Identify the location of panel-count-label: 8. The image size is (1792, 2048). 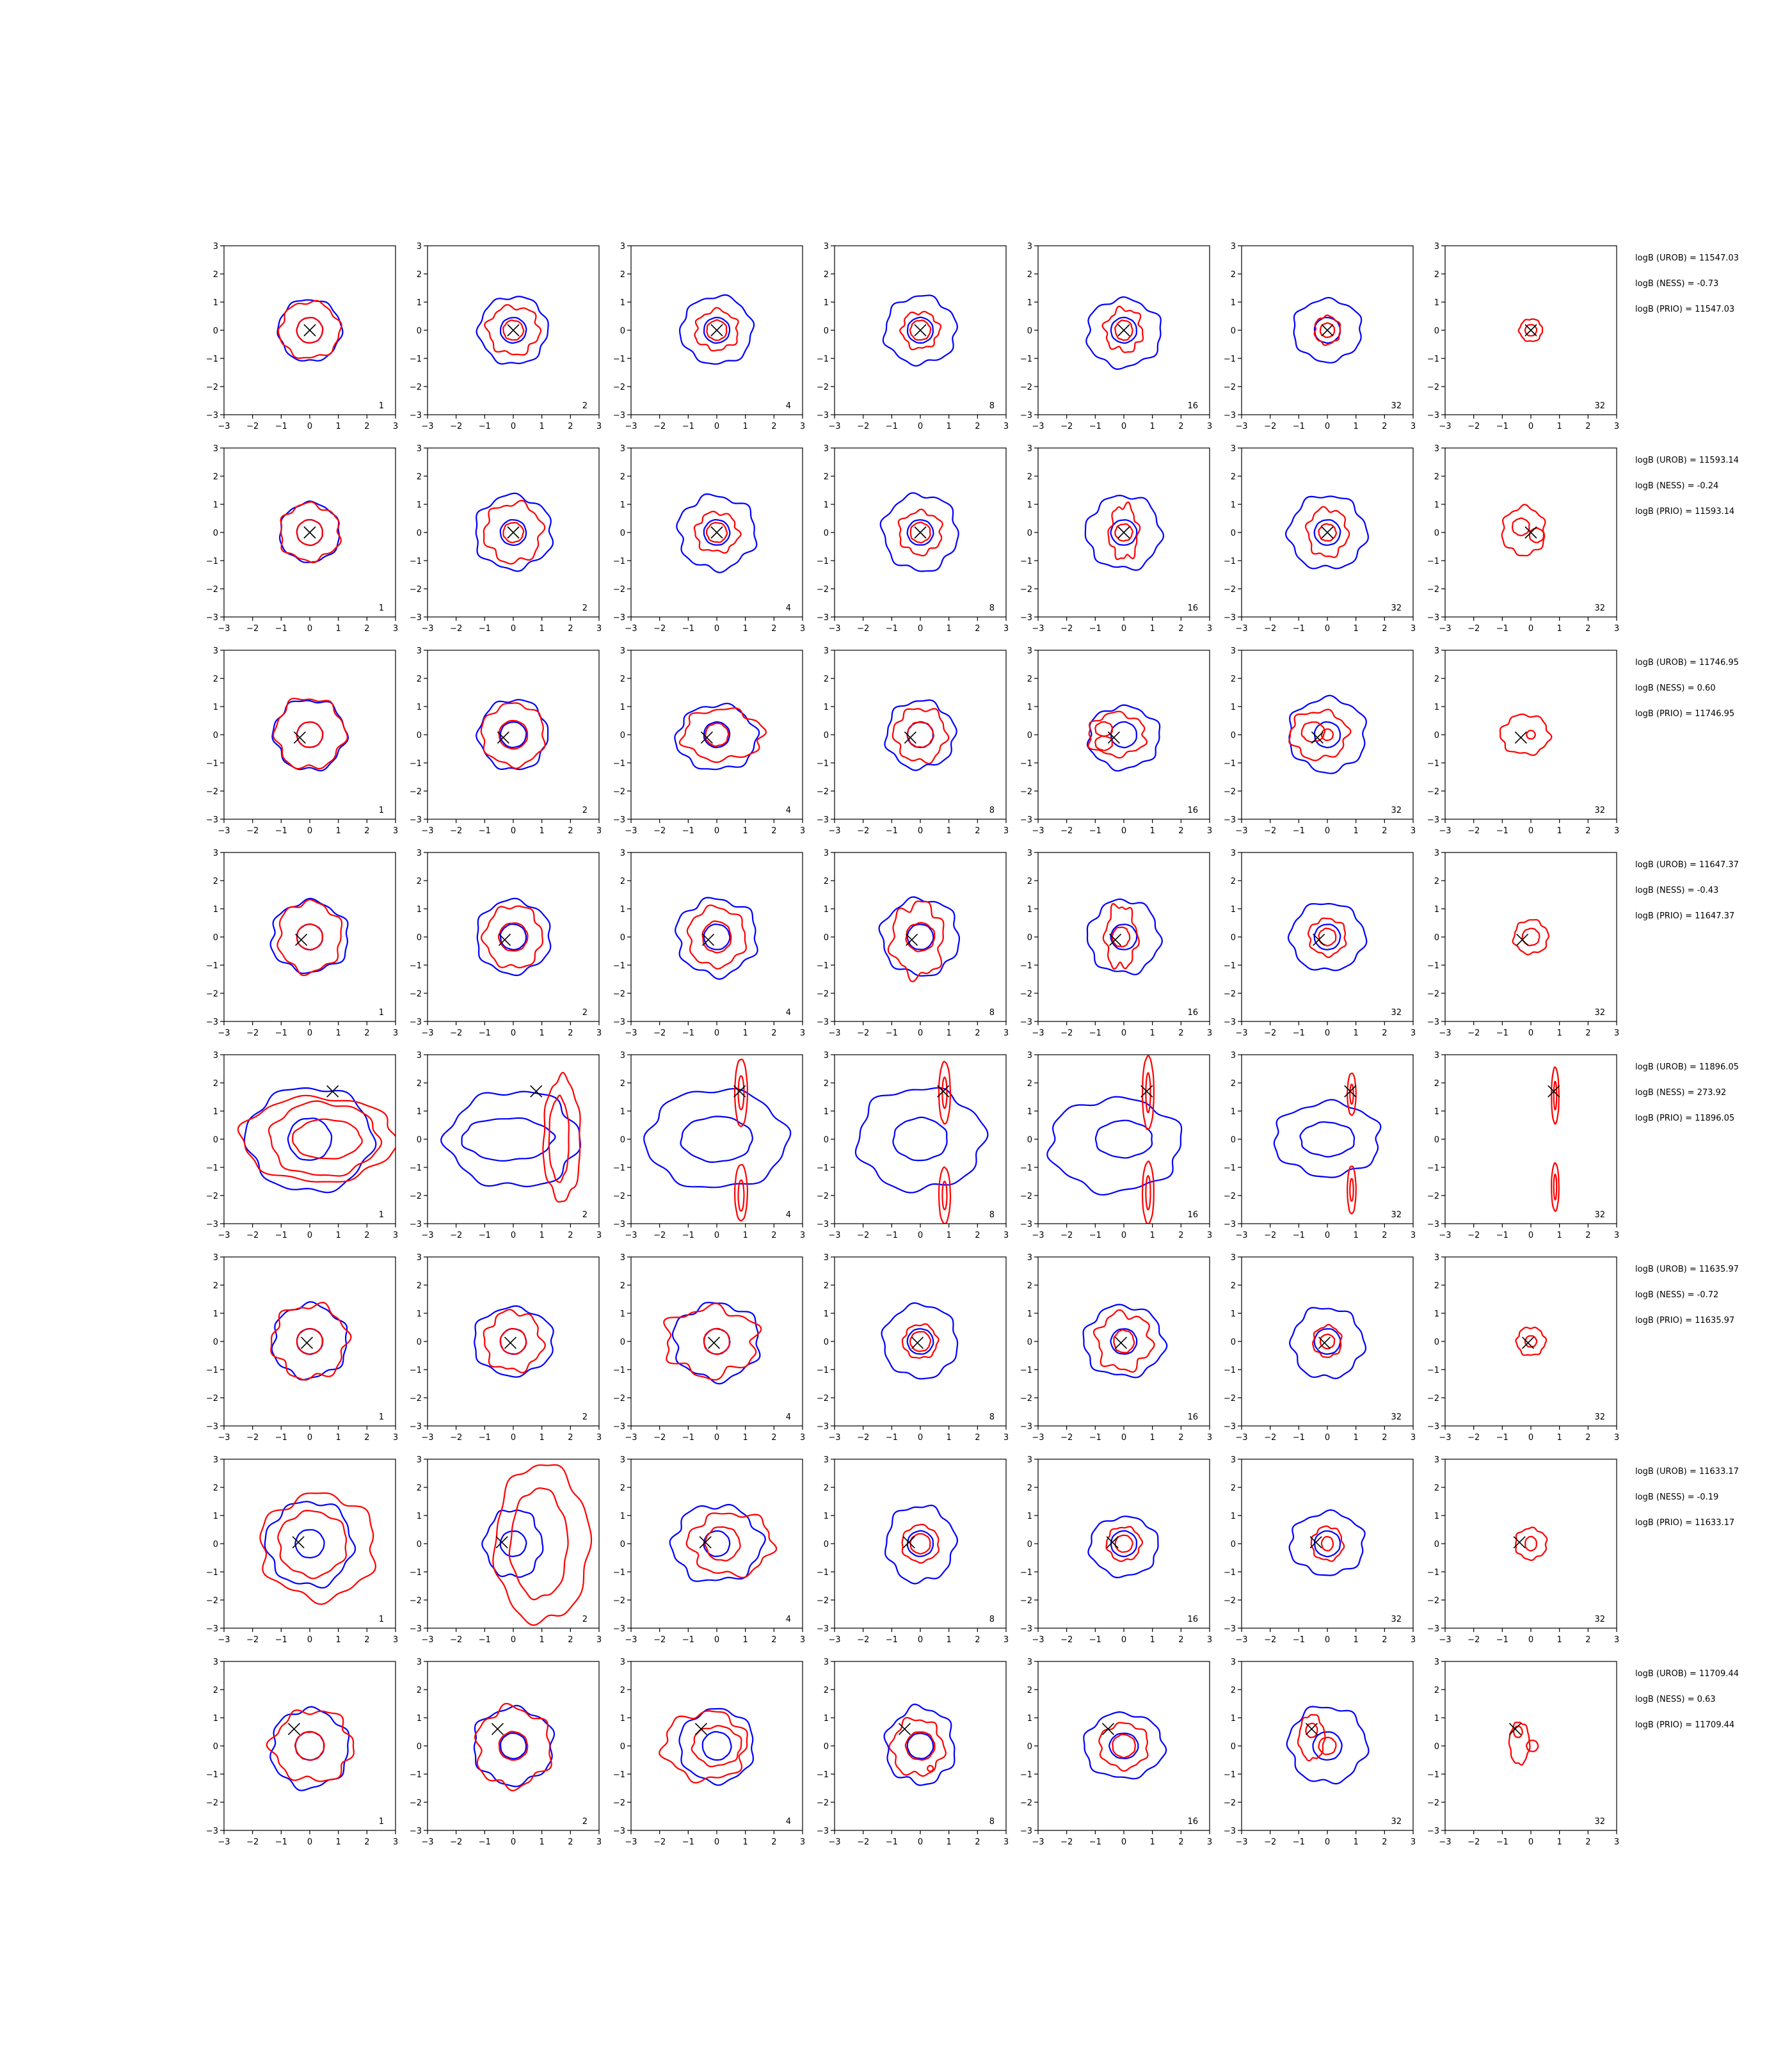
(992, 1215).